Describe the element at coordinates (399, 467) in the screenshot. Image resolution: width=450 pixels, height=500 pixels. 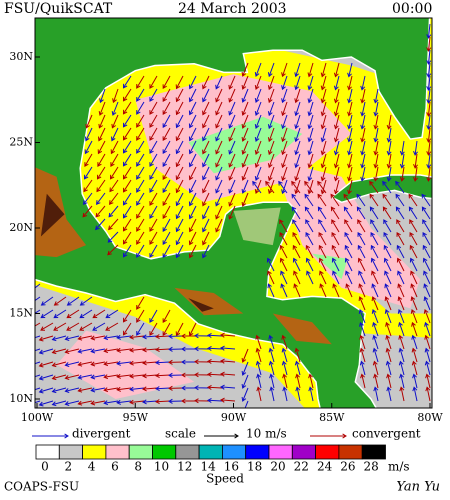
I see `colorbar-unit: m/s` at that location.